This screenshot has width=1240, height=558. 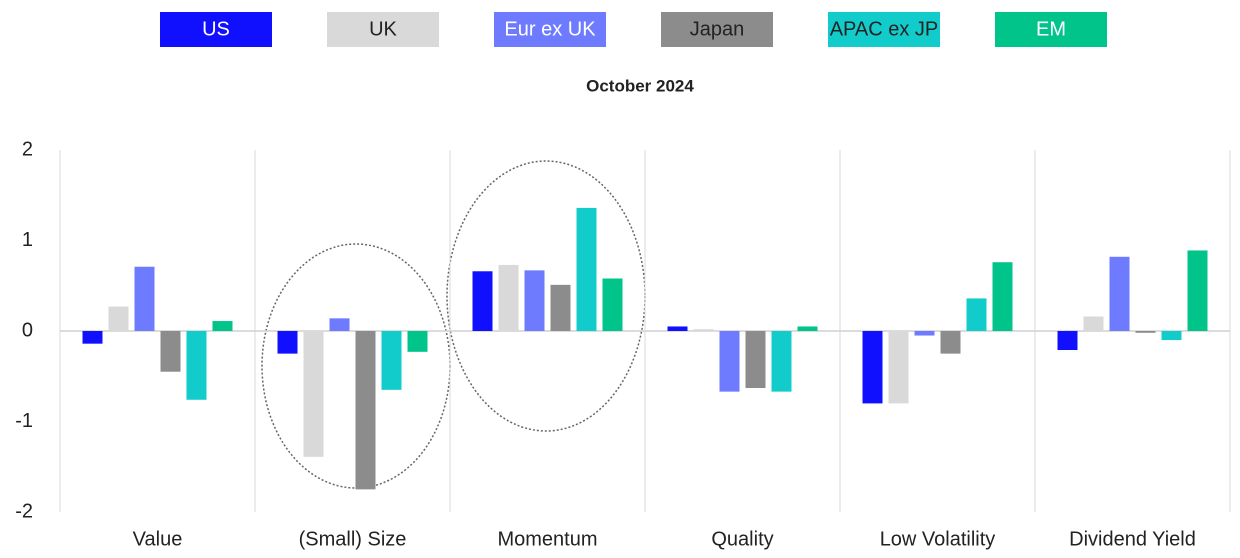 What do you see at coordinates (27, 149) in the screenshot?
I see `y-tick-label: 2` at bounding box center [27, 149].